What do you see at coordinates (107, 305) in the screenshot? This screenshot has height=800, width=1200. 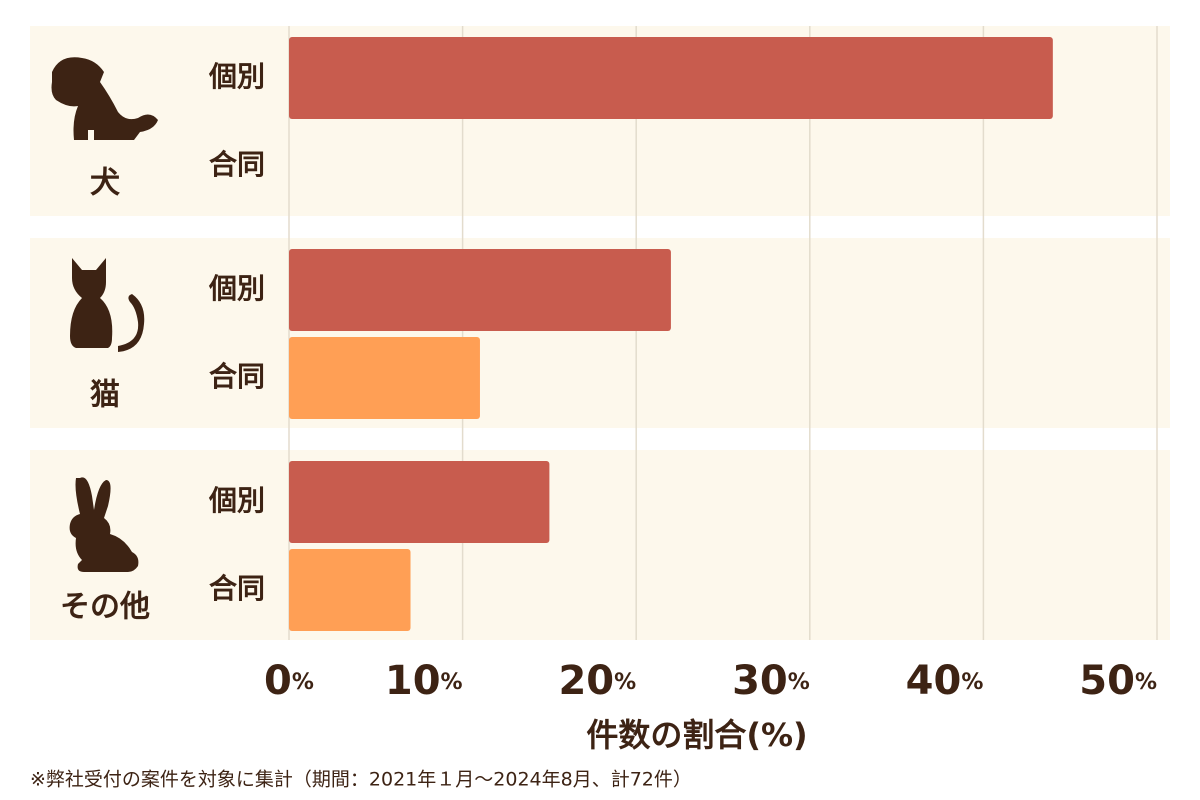 I see `cat-icon` at bounding box center [107, 305].